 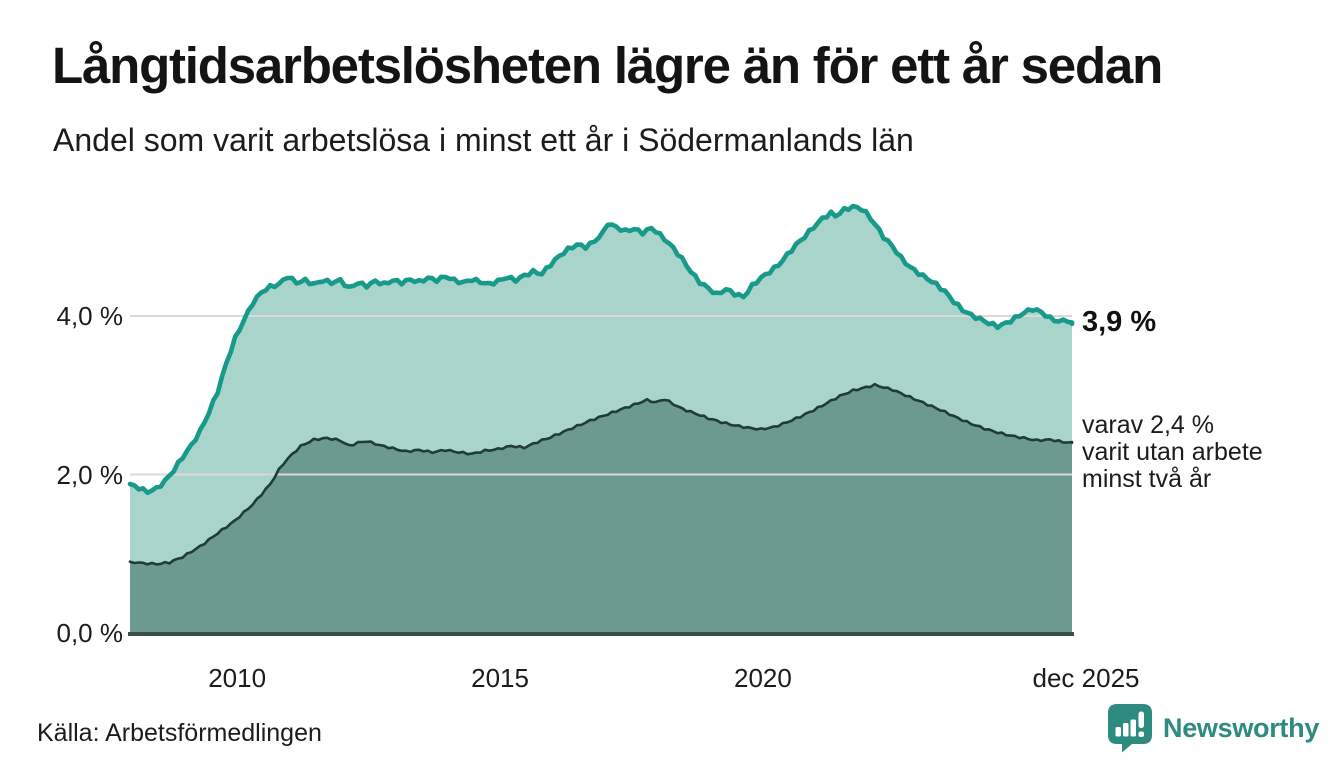 I want to click on y-axis-tick-label: 2,0 %, so click(x=90, y=474).